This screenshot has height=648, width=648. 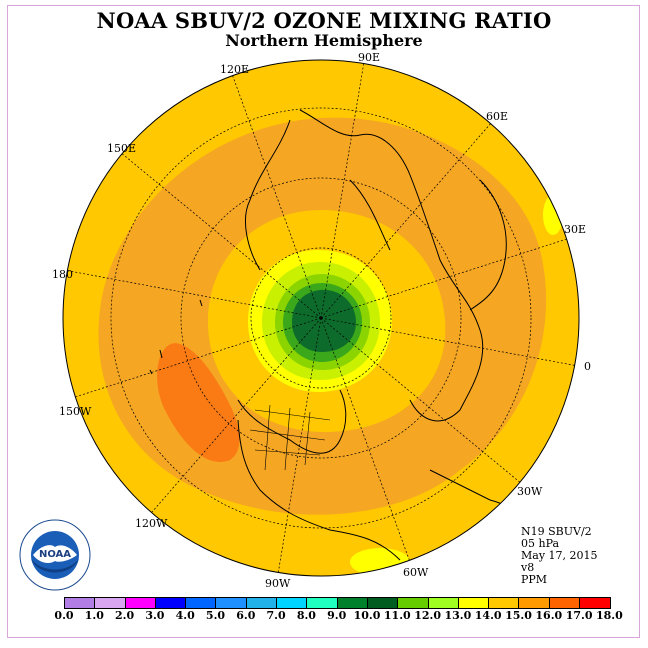 What do you see at coordinates (397, 615) in the screenshot?
I see `colorbar-tick-label: 11.0` at bounding box center [397, 615].